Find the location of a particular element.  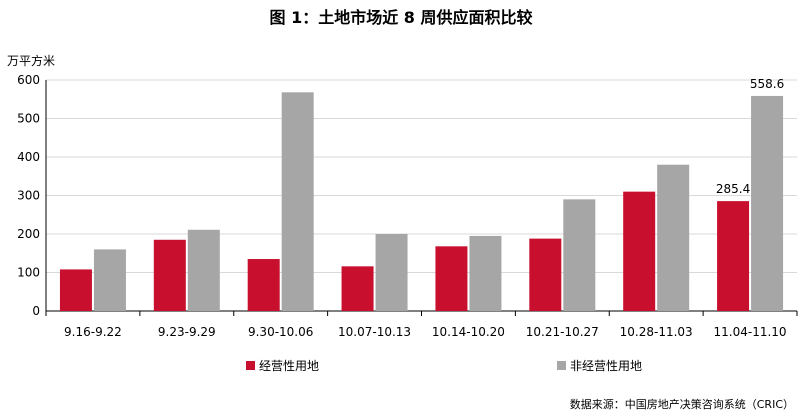

legend-item-non-business-land: 非经营性用地 is located at coordinates (599, 365).